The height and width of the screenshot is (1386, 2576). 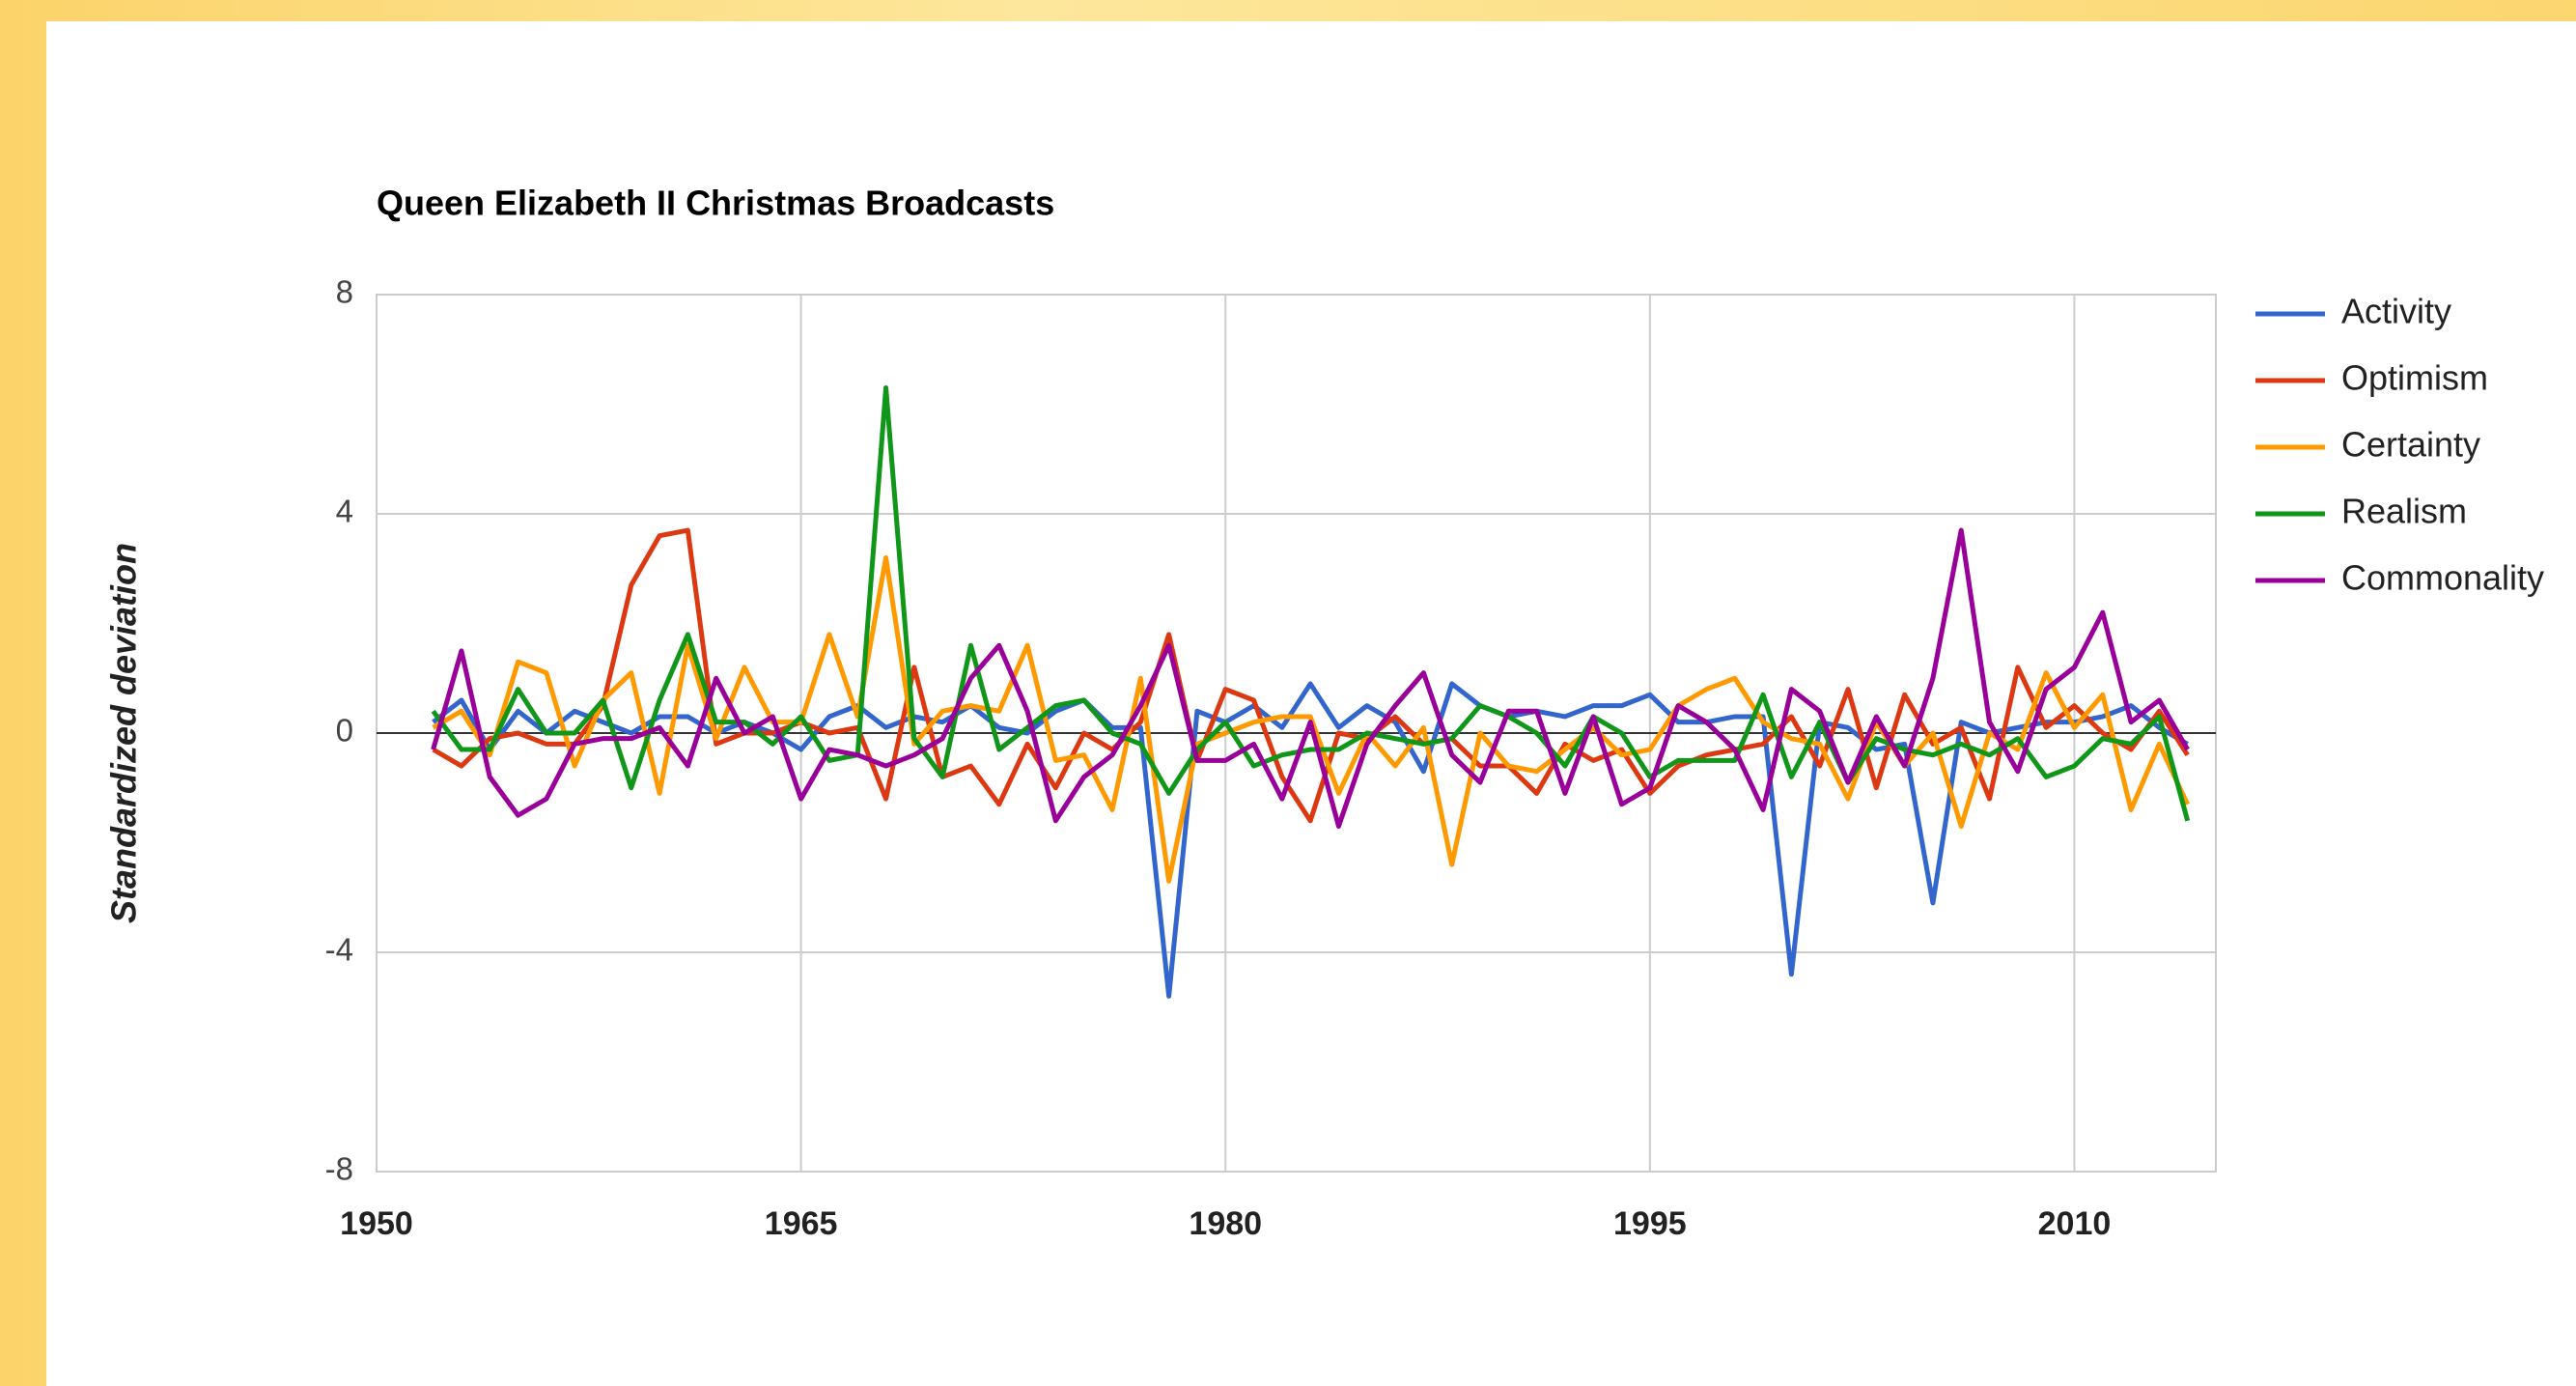 I want to click on legend-label: Certainty, so click(x=2410, y=445).